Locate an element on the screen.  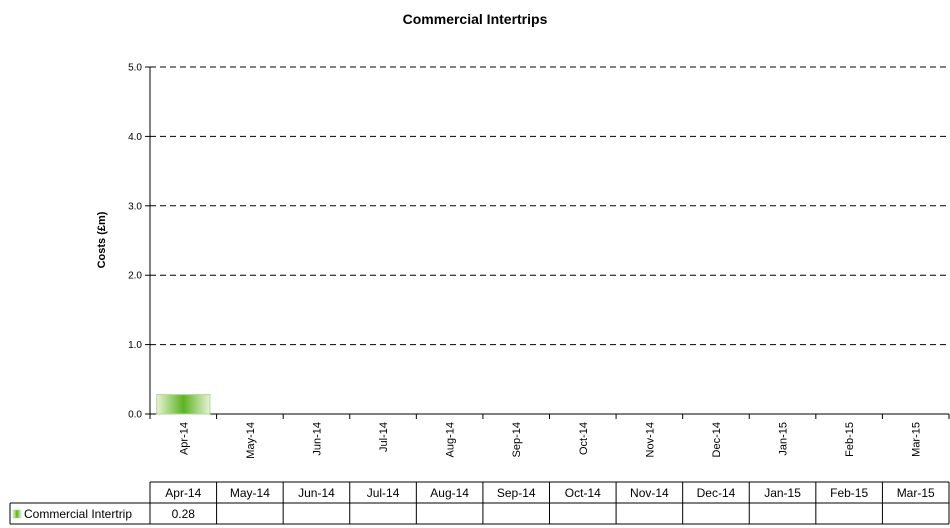
table-header-cell: Sep-14 is located at coordinates (516, 493).